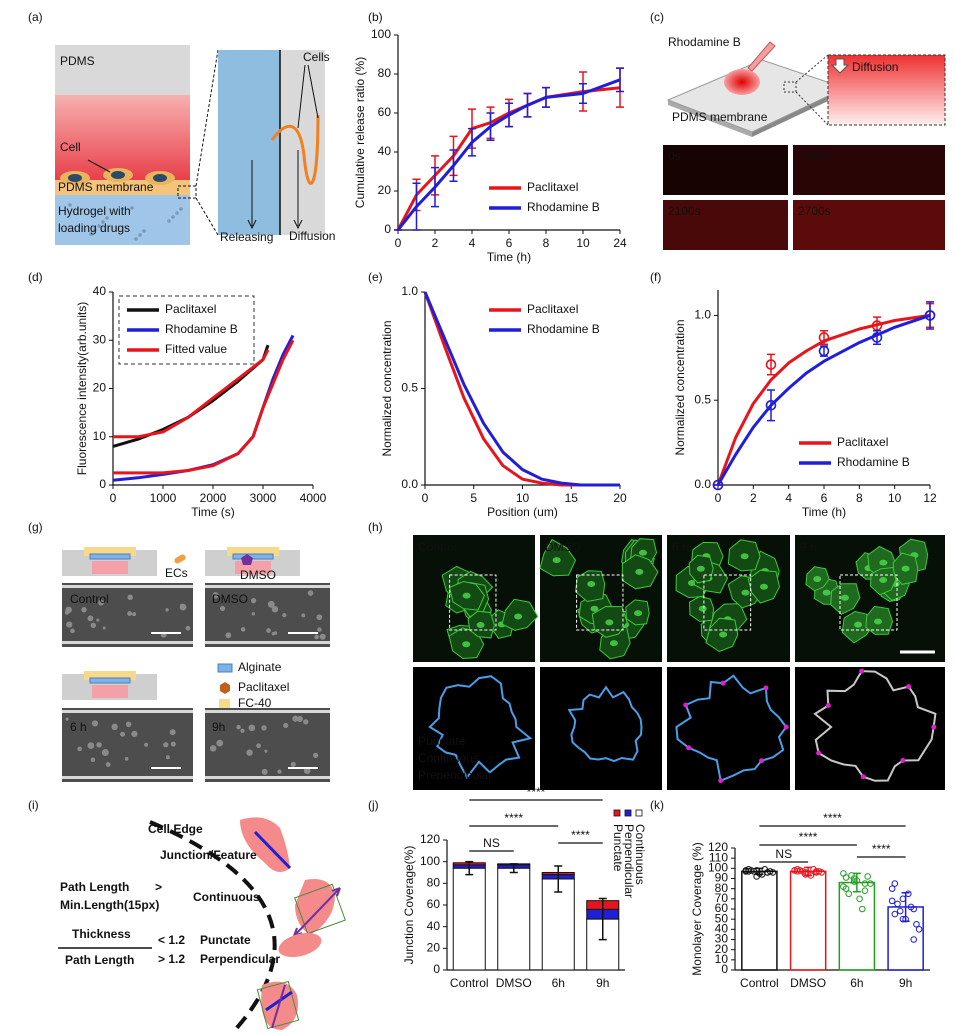 This screenshot has height=1035, width=955. Describe the element at coordinates (375, 527) in the screenshot. I see `panel-label: (h)` at that location.